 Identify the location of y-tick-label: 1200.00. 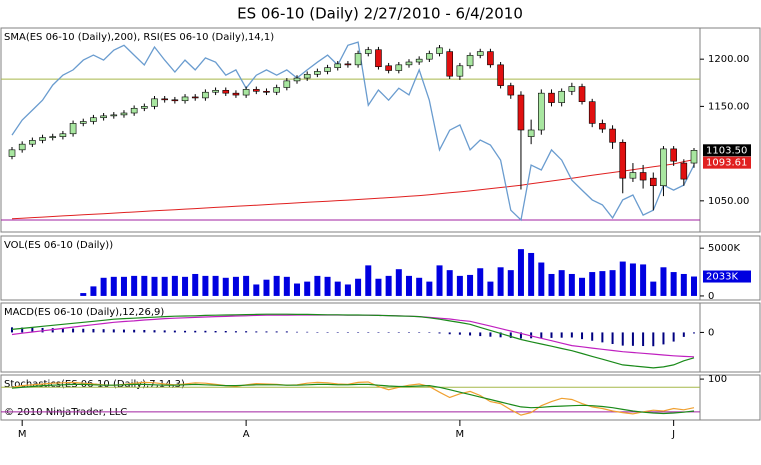
(728, 59).